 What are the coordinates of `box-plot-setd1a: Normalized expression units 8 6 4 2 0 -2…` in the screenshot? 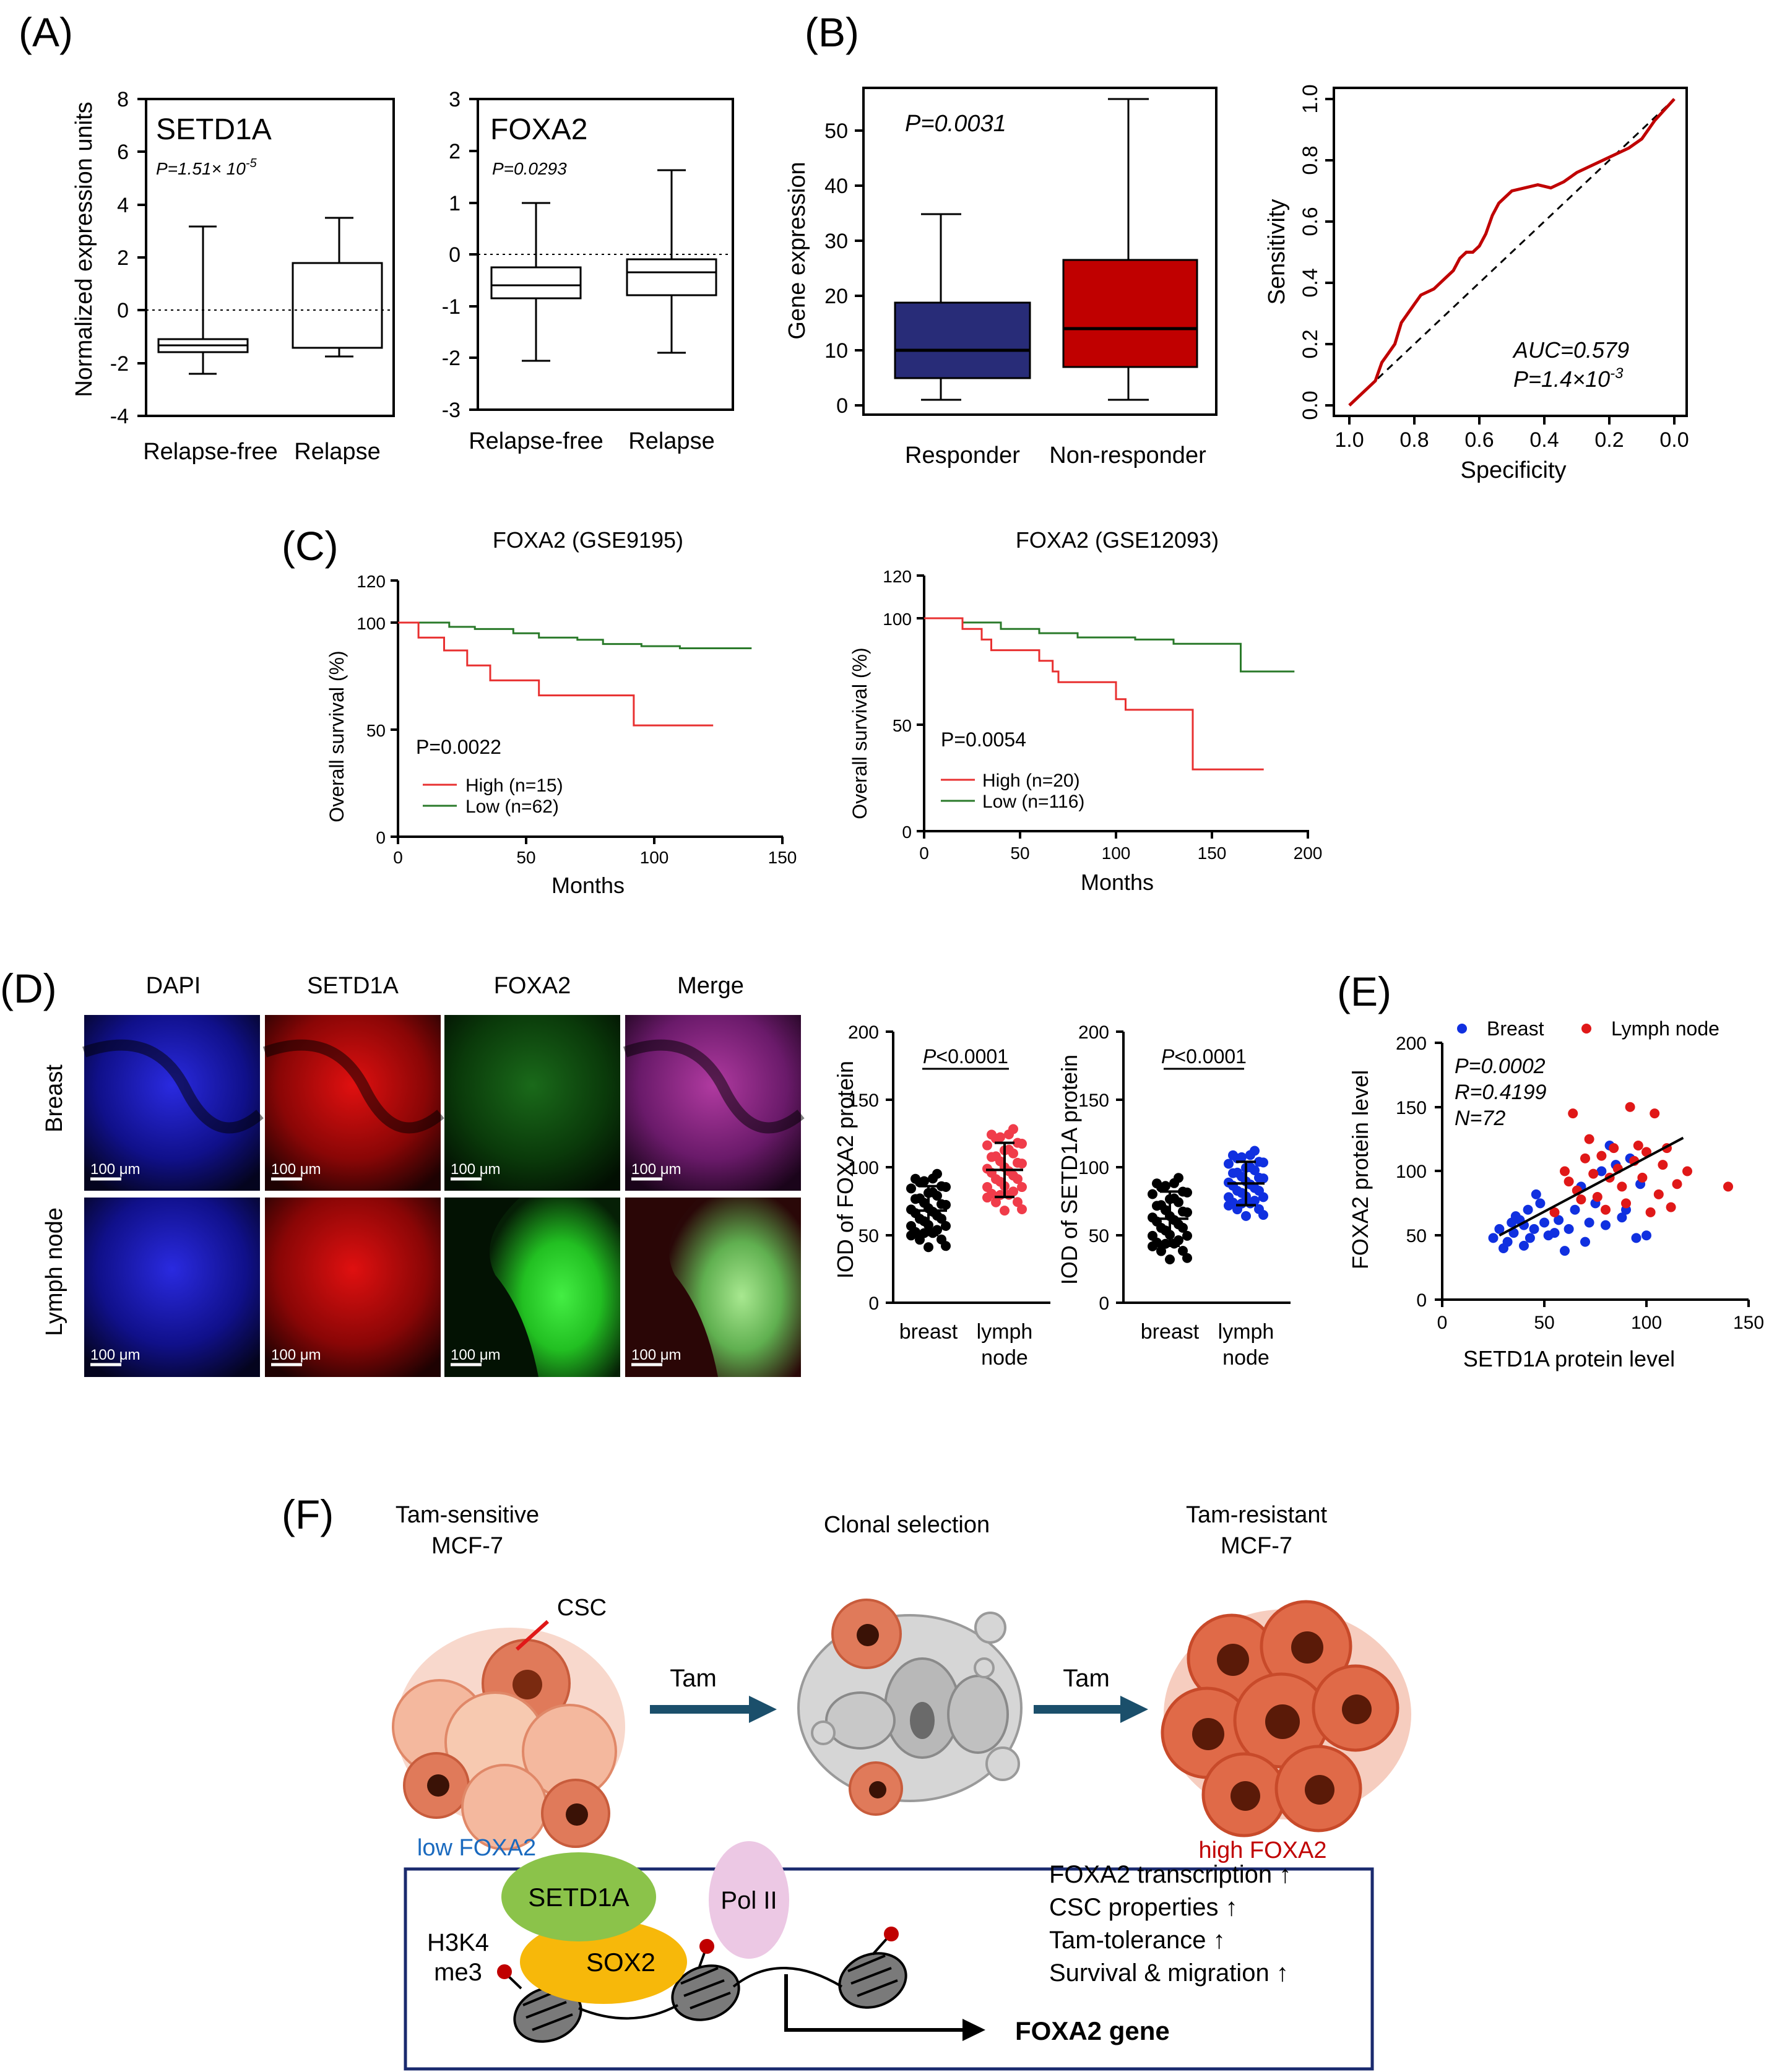 It's located at (233, 276).